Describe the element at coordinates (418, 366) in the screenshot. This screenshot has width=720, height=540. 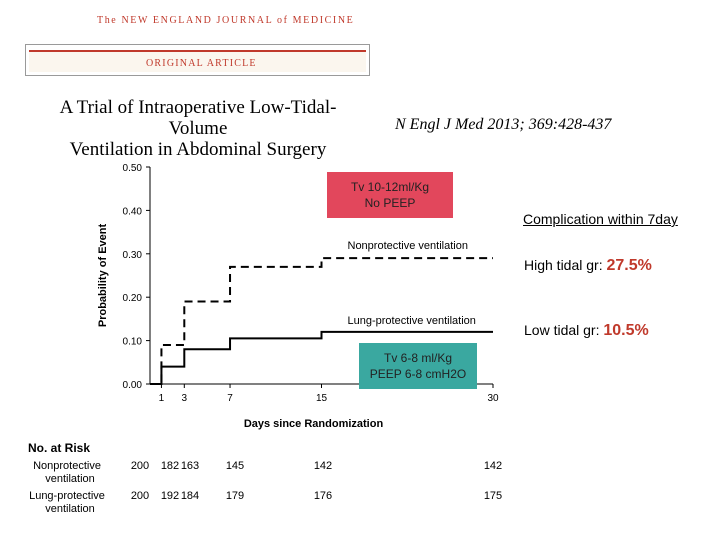
I see `low-tidal-annotation-box` at that location.